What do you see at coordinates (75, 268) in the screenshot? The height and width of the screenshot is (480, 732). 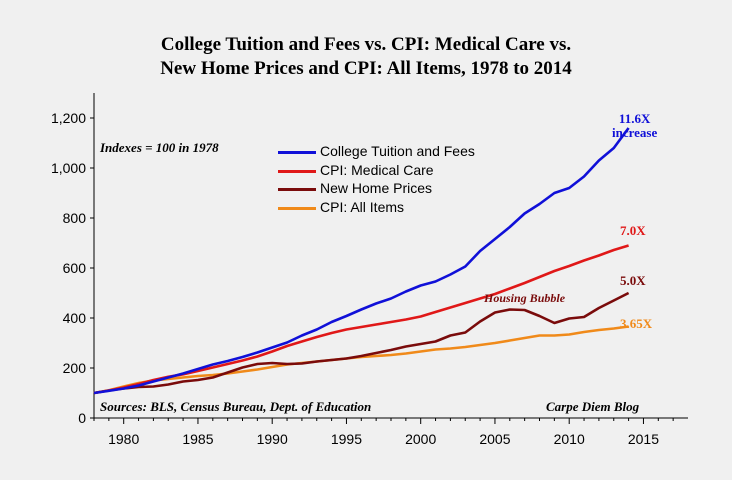 I see `y-tick-label: 600` at bounding box center [75, 268].